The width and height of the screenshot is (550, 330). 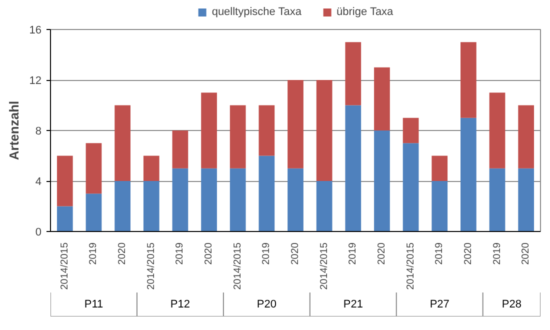 What do you see at coordinates (512, 304) in the screenshot?
I see `text: P28` at bounding box center [512, 304].